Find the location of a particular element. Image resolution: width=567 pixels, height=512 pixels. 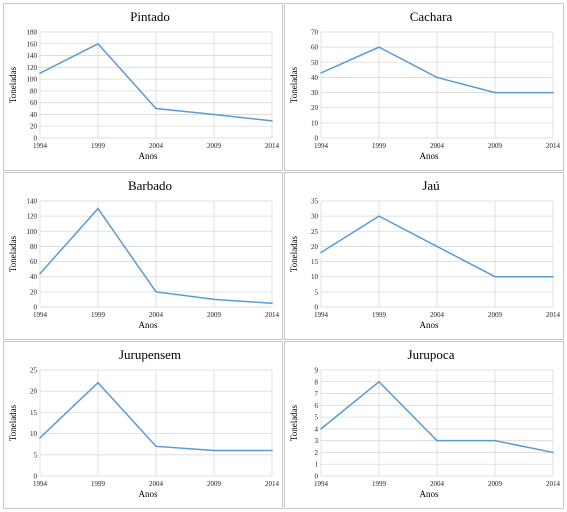

y-tick-label: 4 is located at coordinates (317, 429).